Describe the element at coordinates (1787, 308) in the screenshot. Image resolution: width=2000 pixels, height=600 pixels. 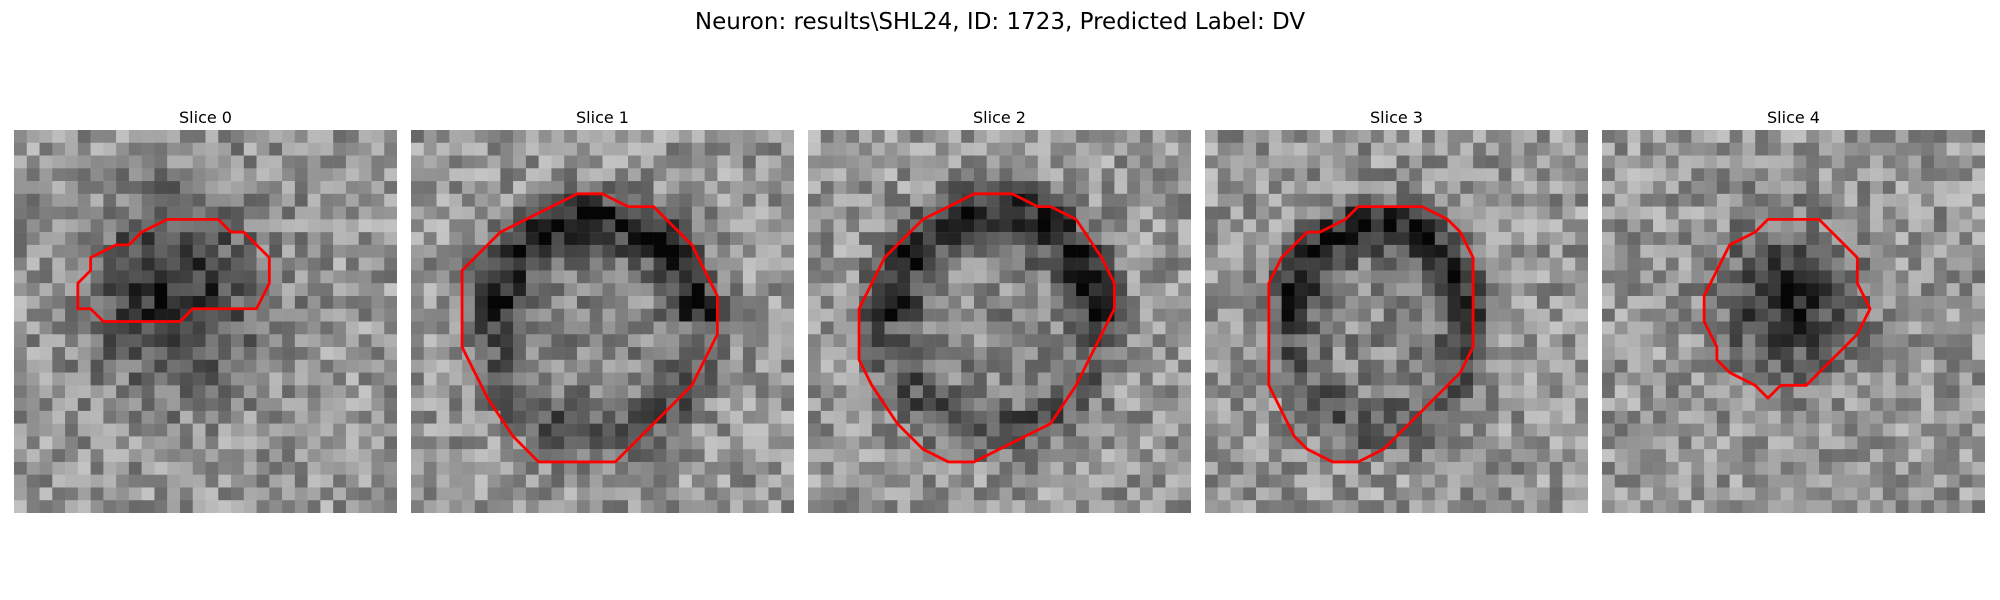
I see `roi-contour` at that location.